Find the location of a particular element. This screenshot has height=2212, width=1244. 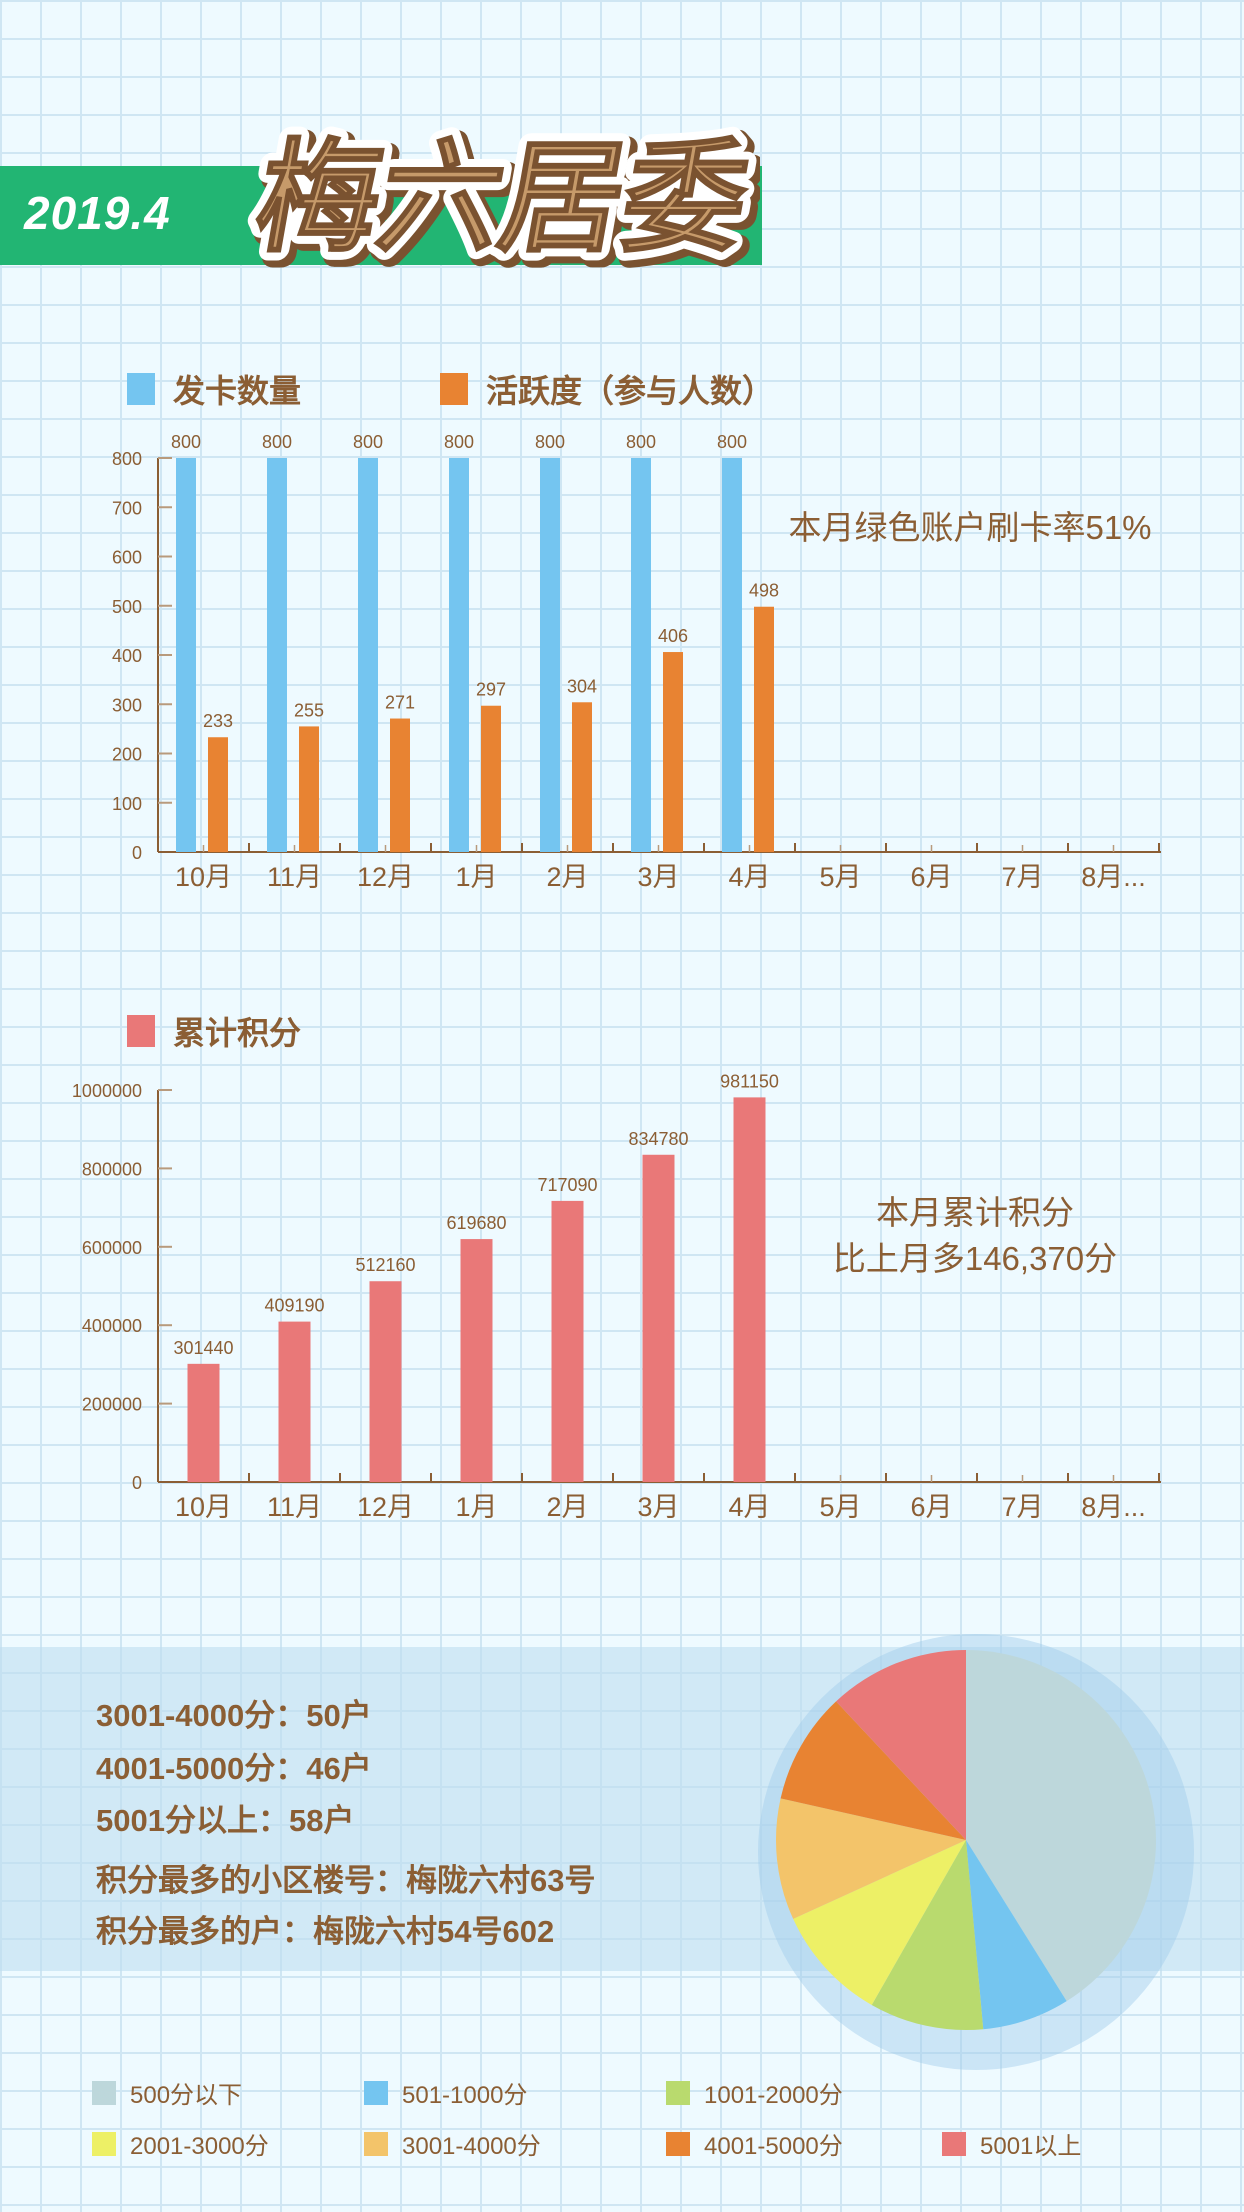

chart1-note: 本月绿色账户刷卡率51% is located at coordinates (970, 527).